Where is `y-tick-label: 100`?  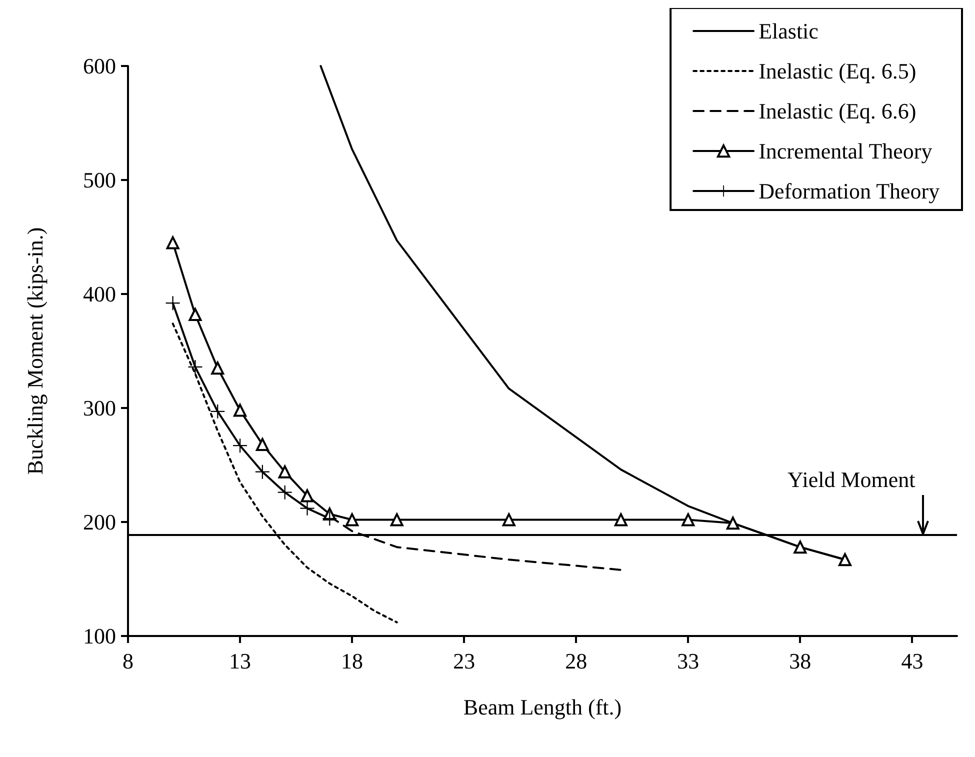
y-tick-label: 100 is located at coordinates (99, 636).